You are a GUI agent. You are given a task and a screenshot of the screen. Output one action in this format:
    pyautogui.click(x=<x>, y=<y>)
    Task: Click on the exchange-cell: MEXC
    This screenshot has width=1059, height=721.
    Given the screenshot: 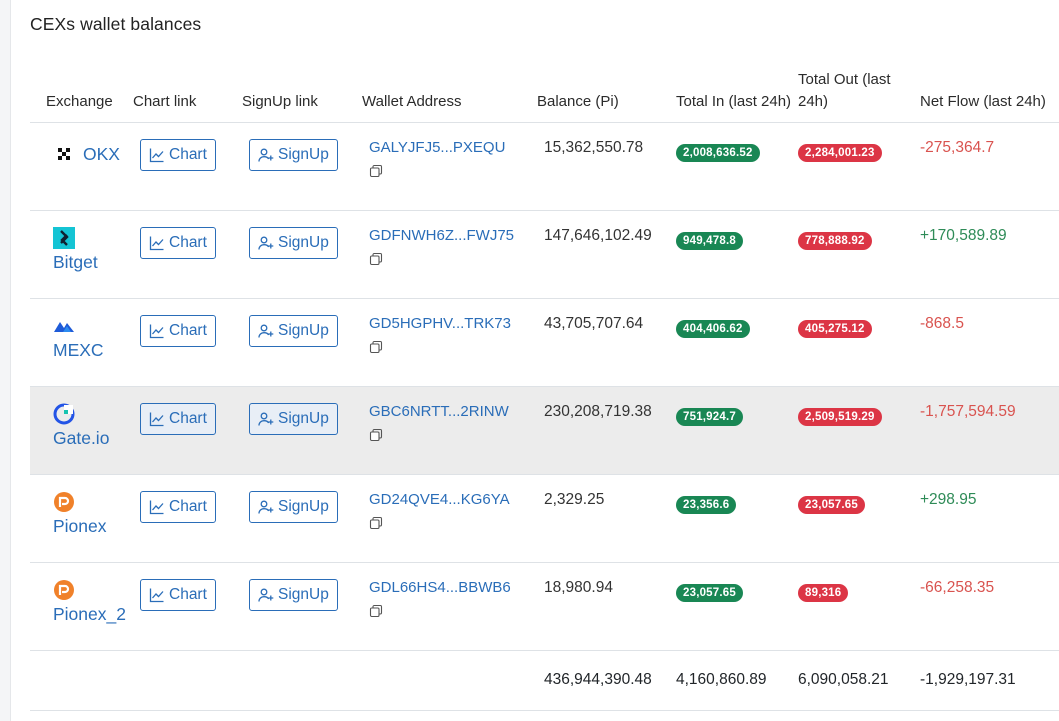 What is the action you would take?
    pyautogui.click(x=81, y=339)
    